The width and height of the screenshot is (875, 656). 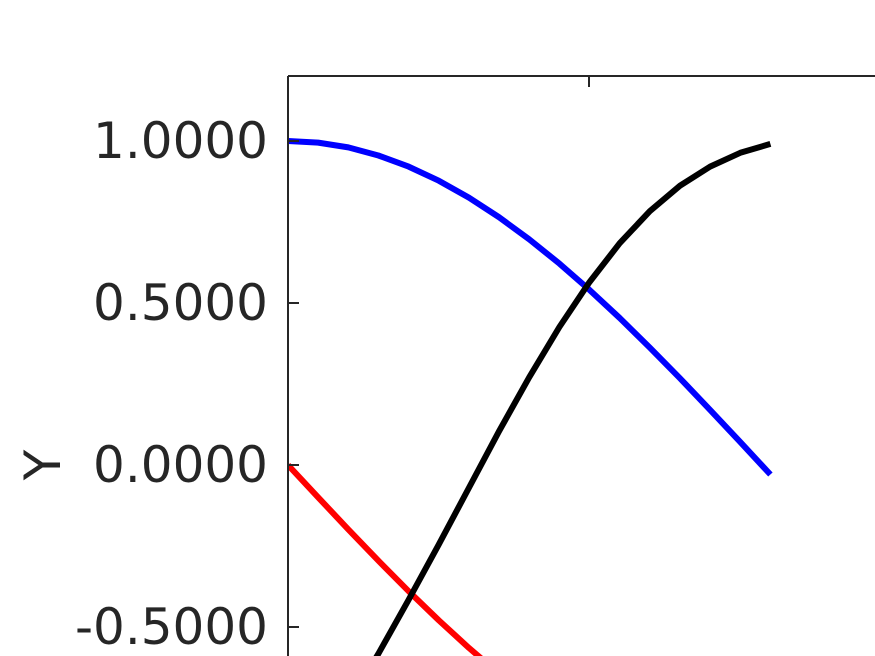 What do you see at coordinates (171, 627) in the screenshot?
I see `y-tick-label: -0.5000` at bounding box center [171, 627].